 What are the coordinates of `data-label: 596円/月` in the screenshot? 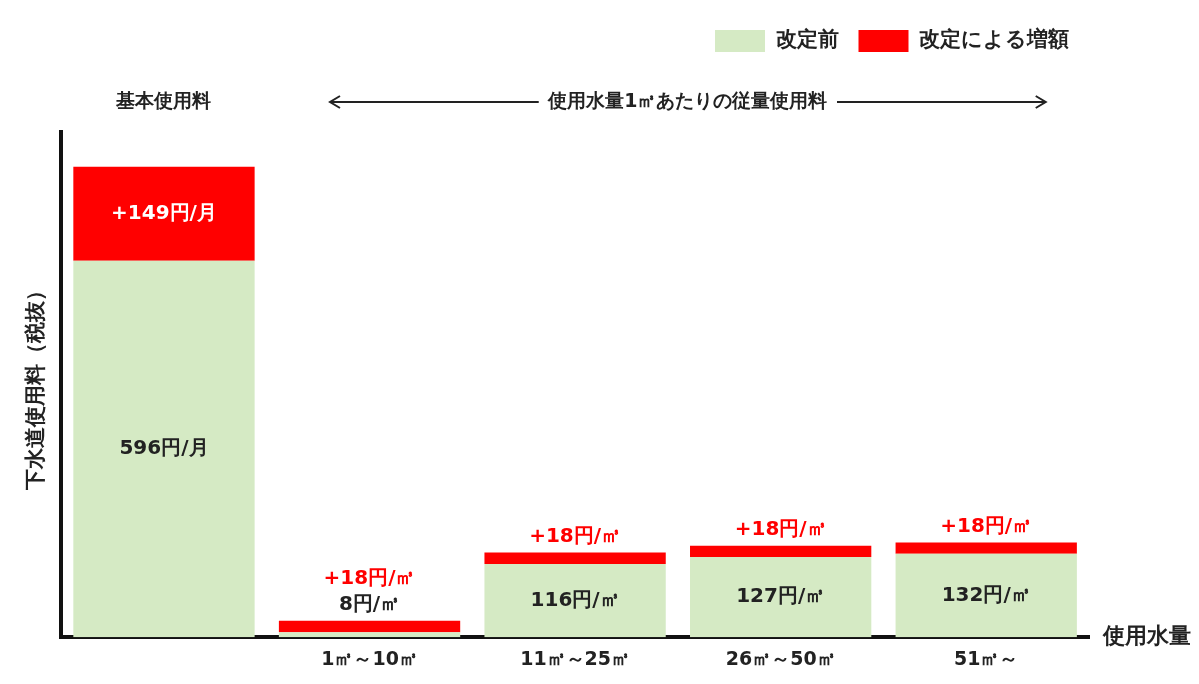 It's located at (164, 447).